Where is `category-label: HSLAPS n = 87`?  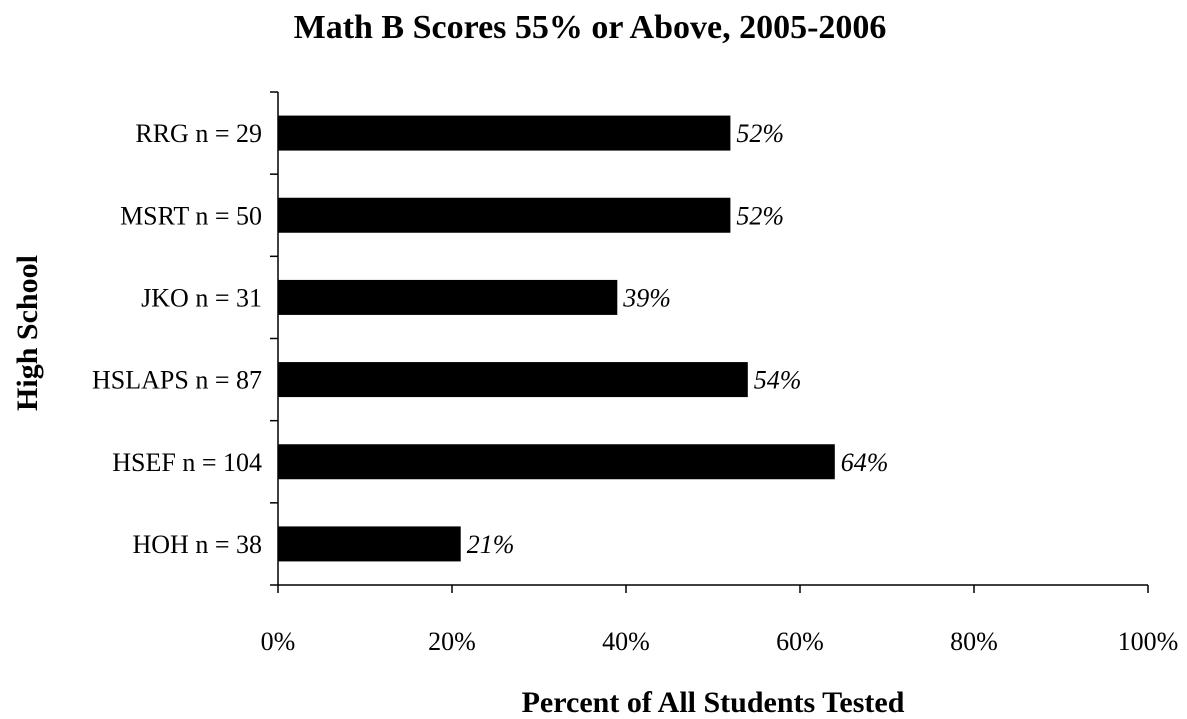
category-label: HSLAPS n = 87 is located at coordinates (177, 380).